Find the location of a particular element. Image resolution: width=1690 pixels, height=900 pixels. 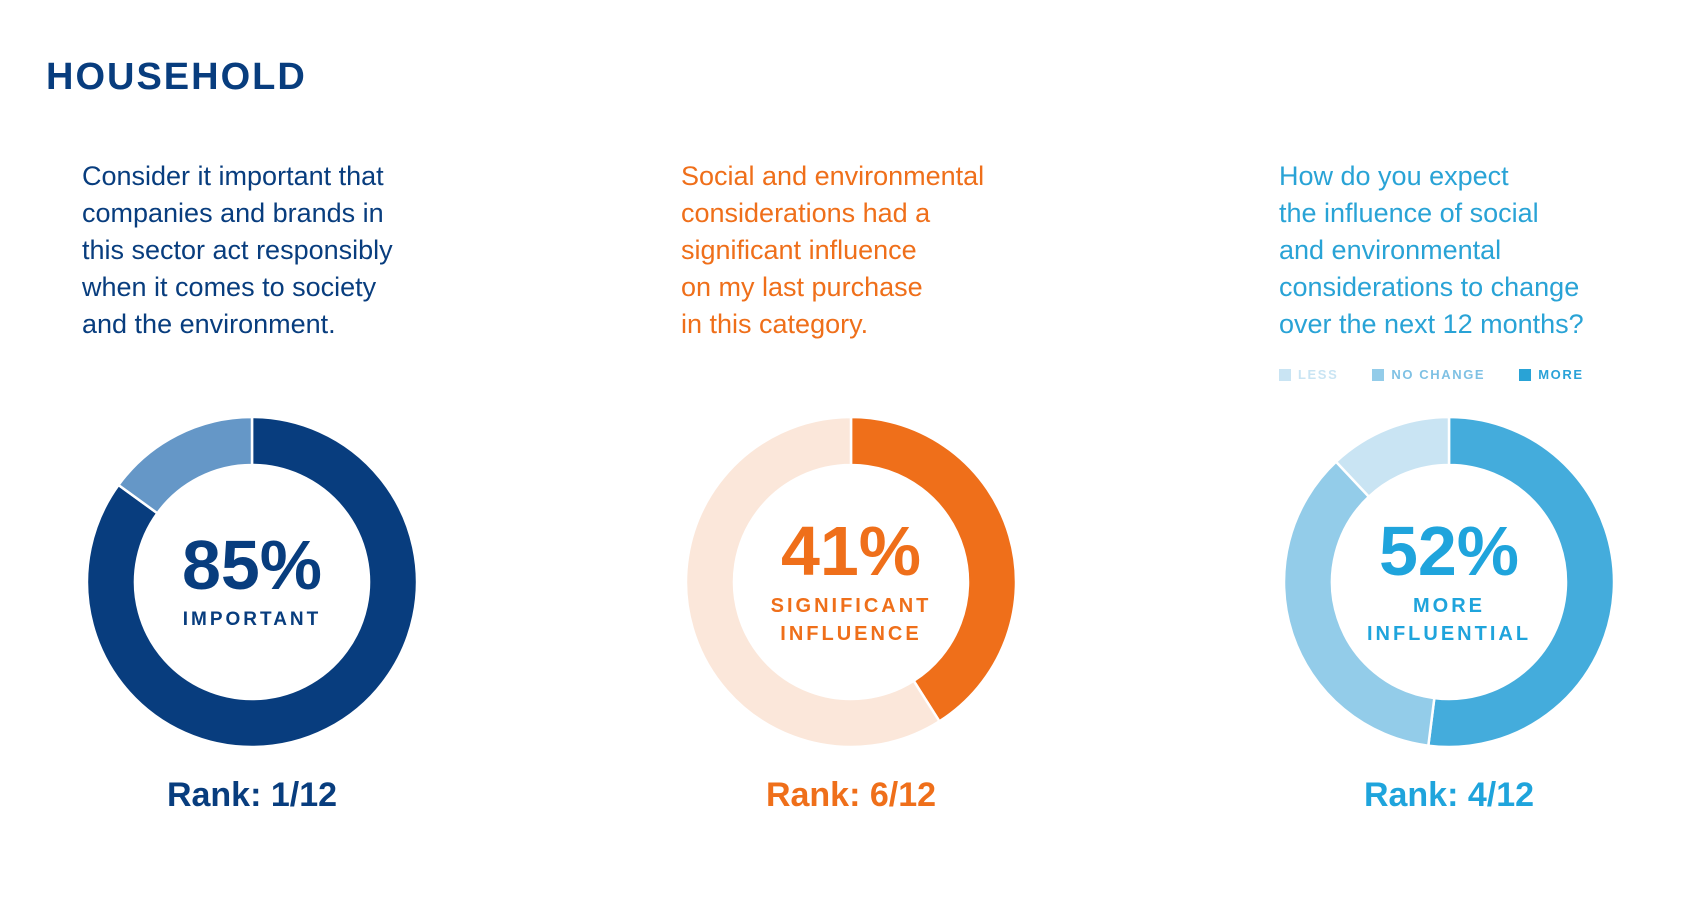

center-label: INFLUENCE is located at coordinates (851, 634).